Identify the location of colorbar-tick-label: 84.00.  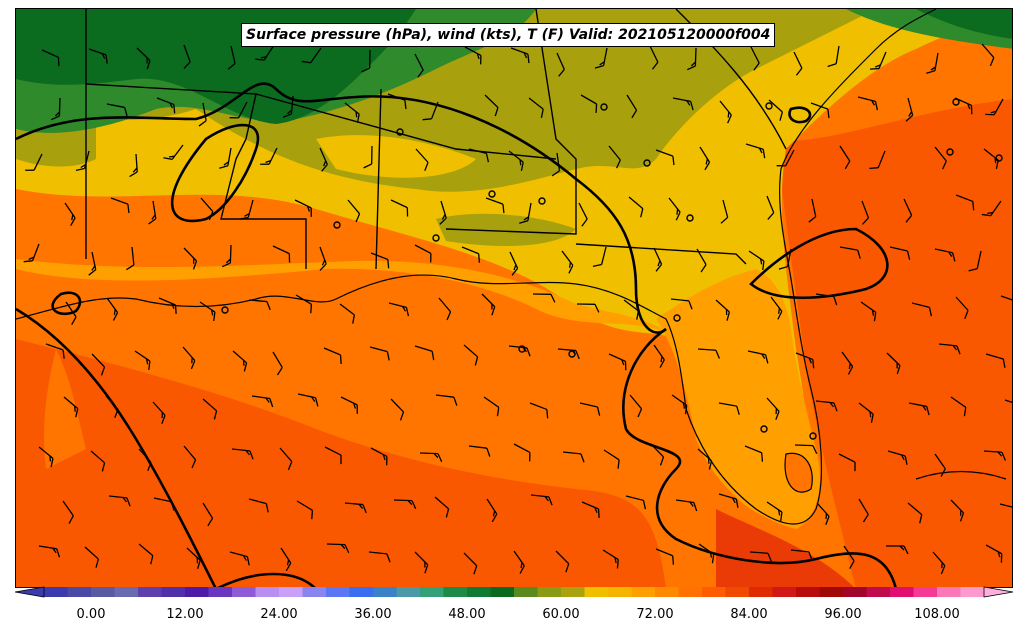
(749, 614).